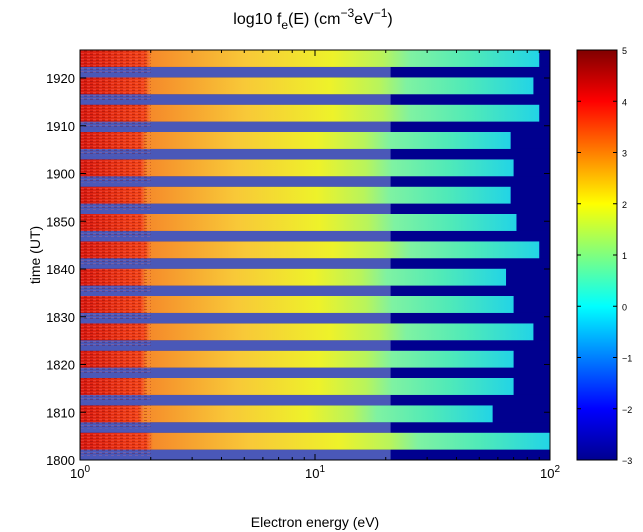 The height and width of the screenshot is (532, 643). I want to click on y-tick-label: 1800, so click(60, 460).